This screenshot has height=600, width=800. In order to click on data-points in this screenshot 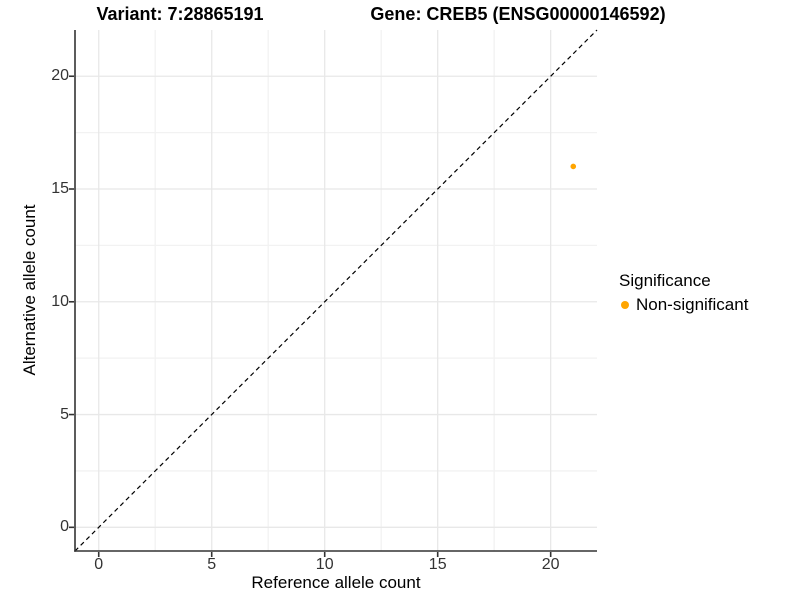, I will do `click(573, 166)`.